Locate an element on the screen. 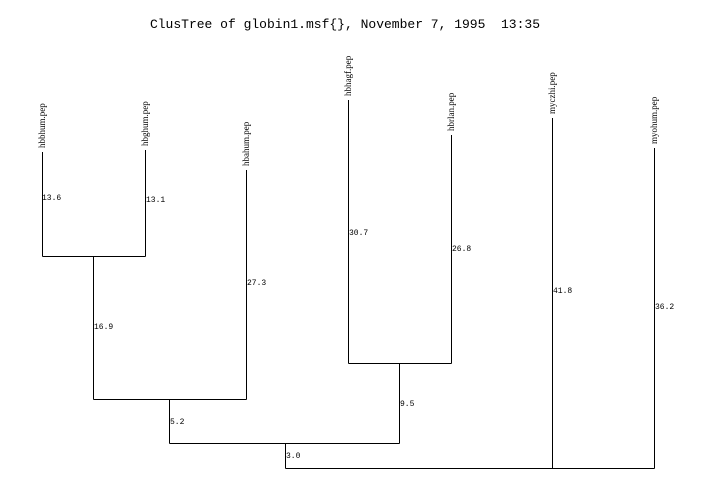  branch-length: 26.8 is located at coordinates (461, 249).